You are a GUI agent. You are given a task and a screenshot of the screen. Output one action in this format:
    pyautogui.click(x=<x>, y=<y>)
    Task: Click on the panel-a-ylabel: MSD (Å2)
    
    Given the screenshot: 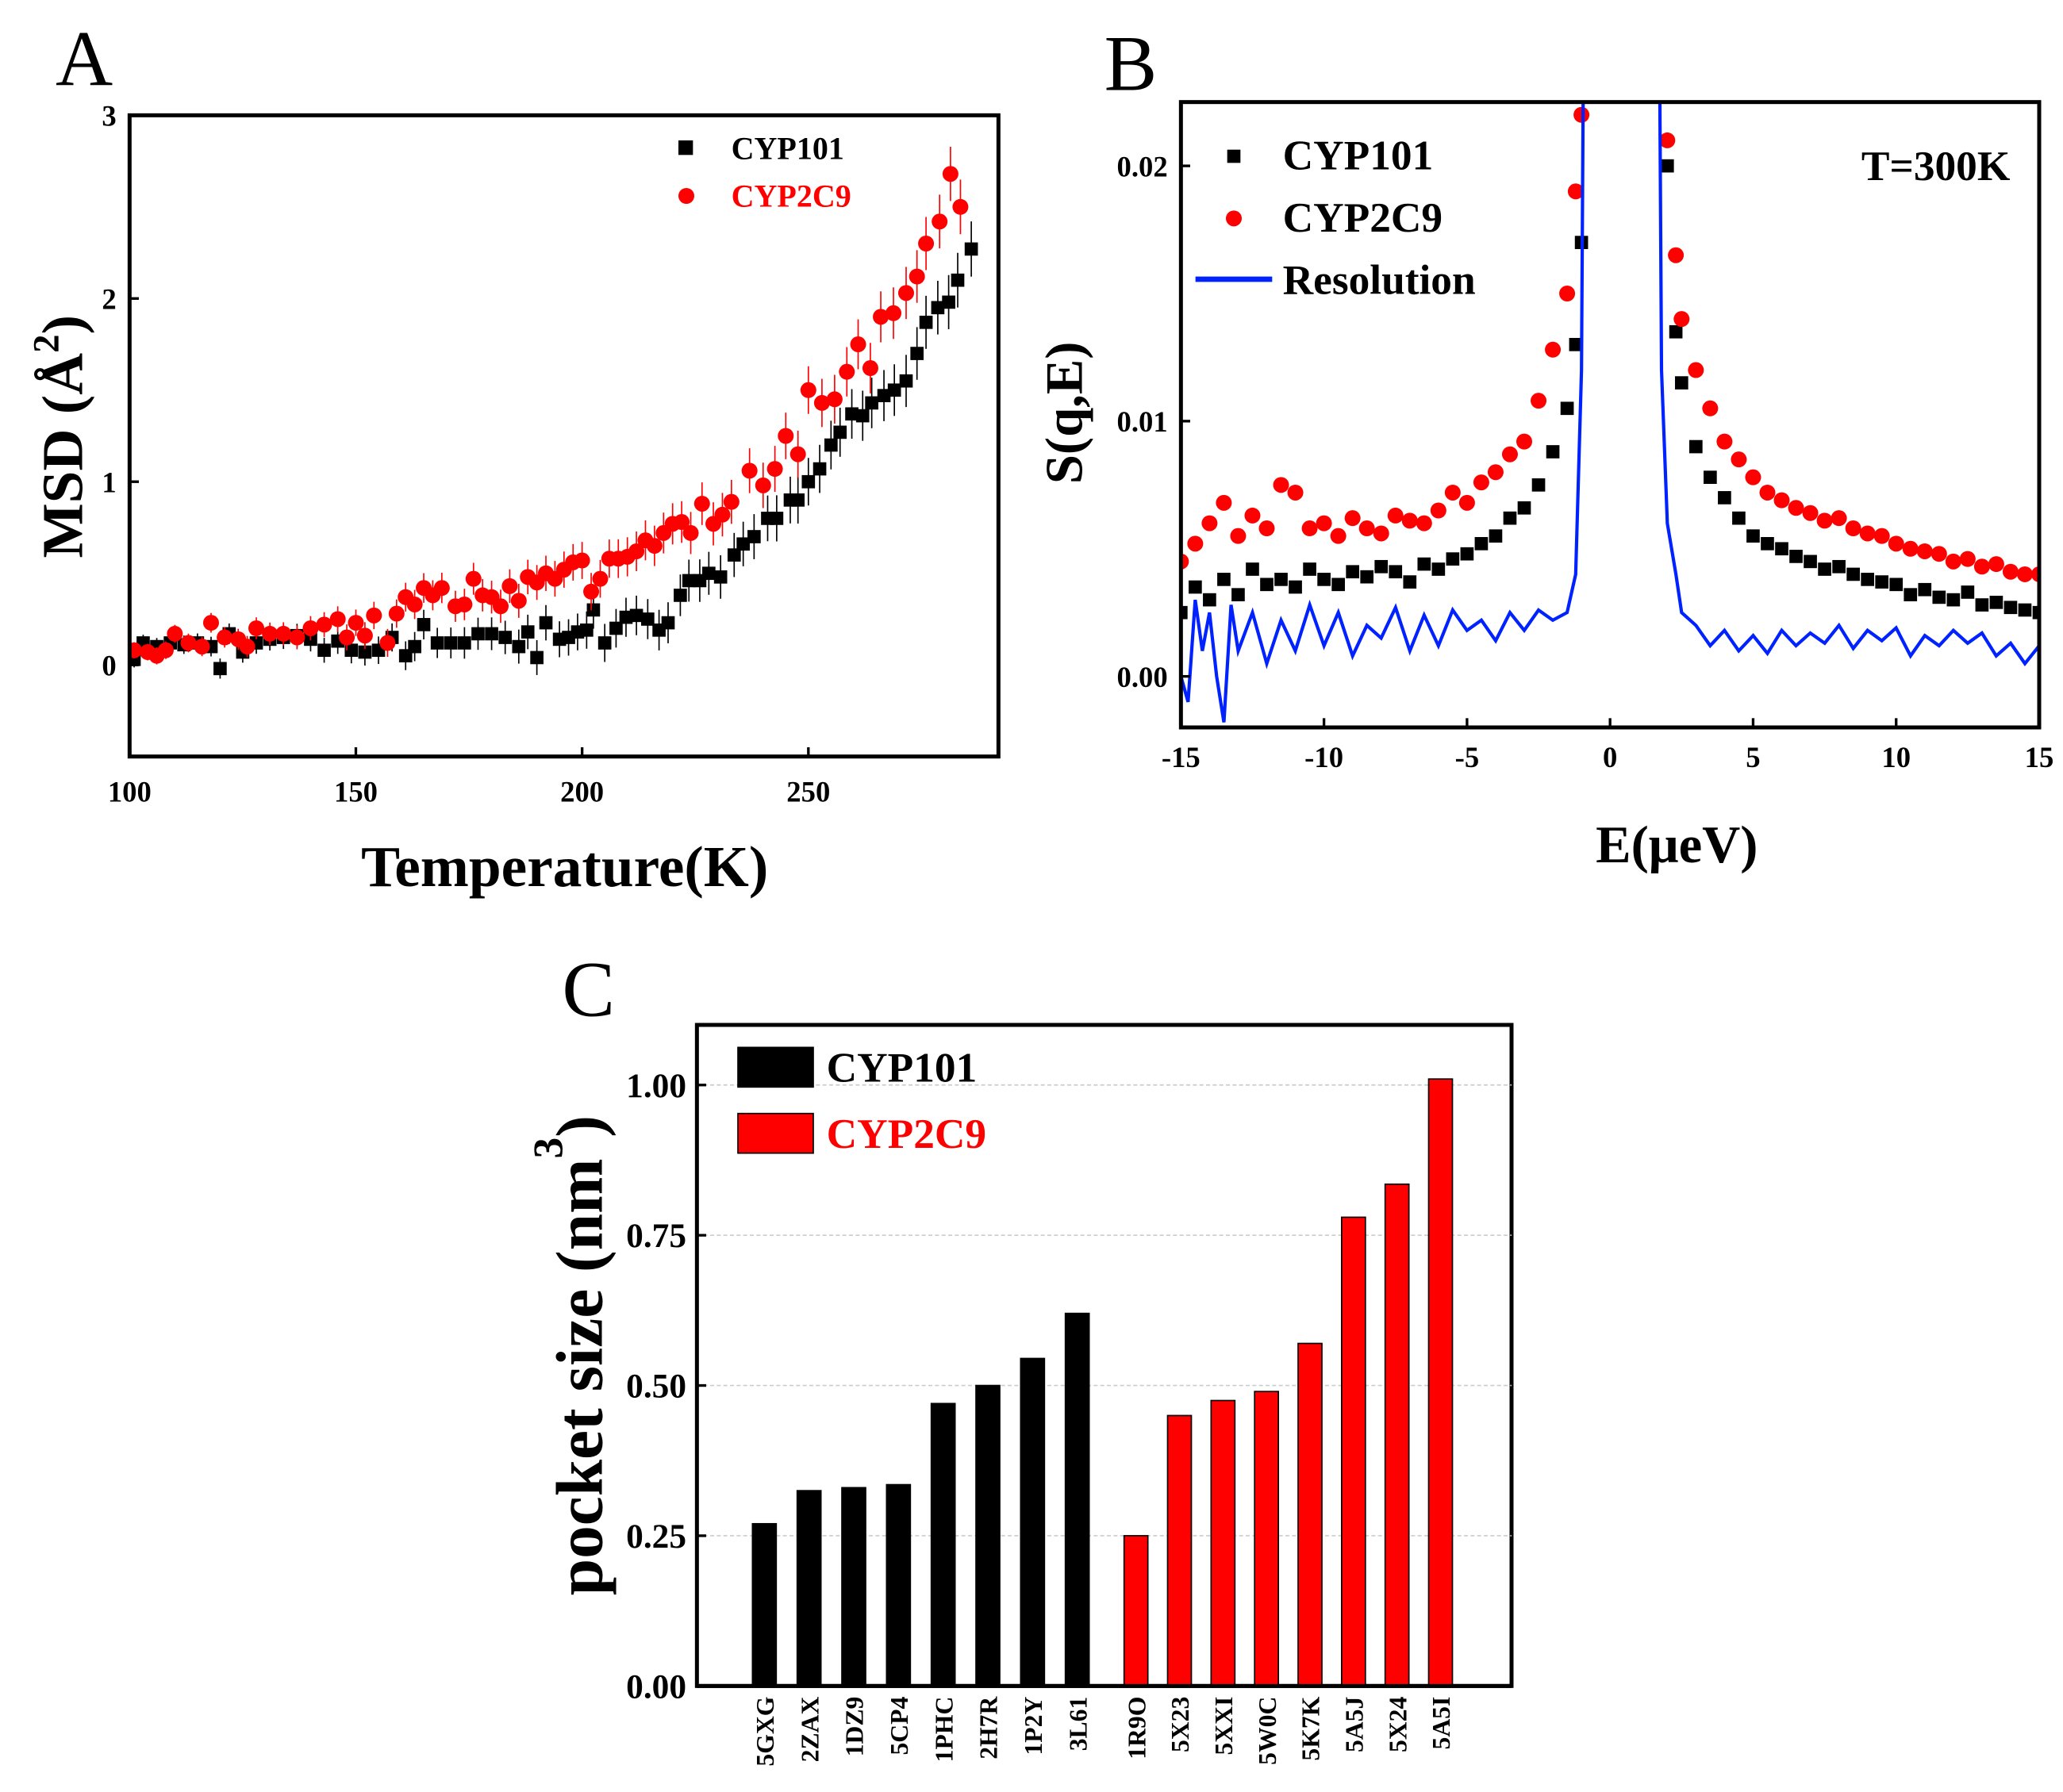 What is the action you would take?
    pyautogui.click(x=59, y=436)
    